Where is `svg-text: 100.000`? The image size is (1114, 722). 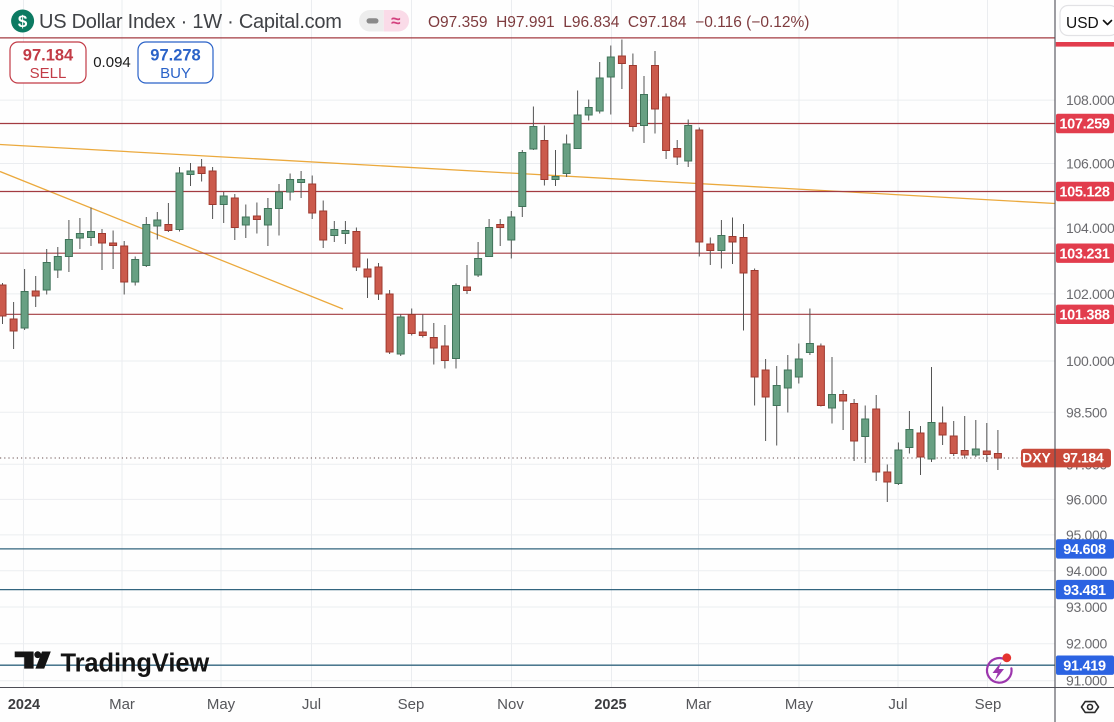 svg-text: 100.000 is located at coordinates (1090, 361).